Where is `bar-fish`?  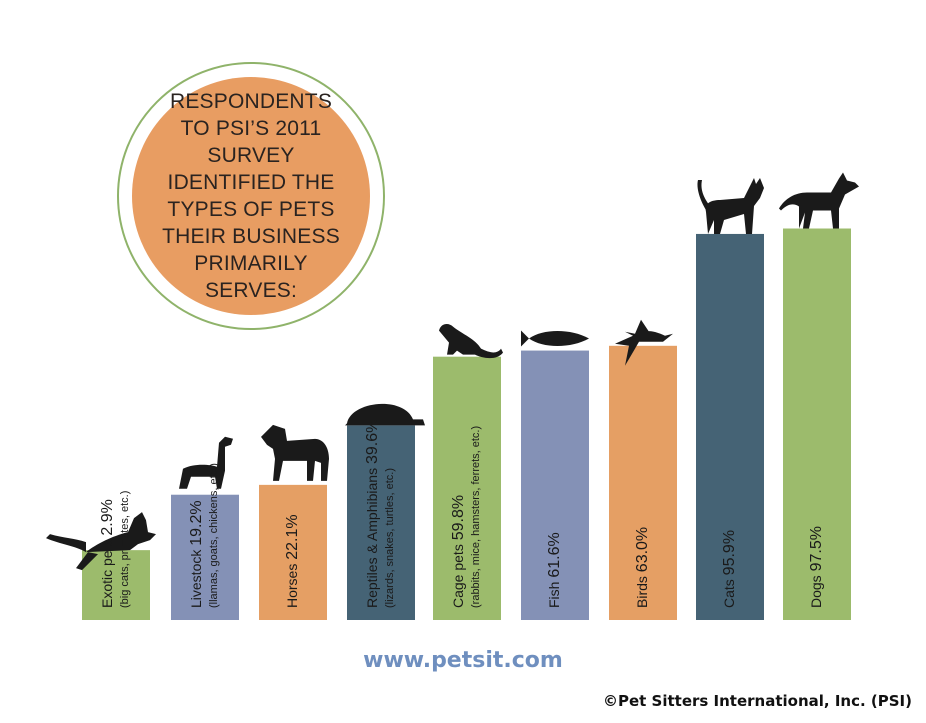
bar-fish is located at coordinates (555, 485).